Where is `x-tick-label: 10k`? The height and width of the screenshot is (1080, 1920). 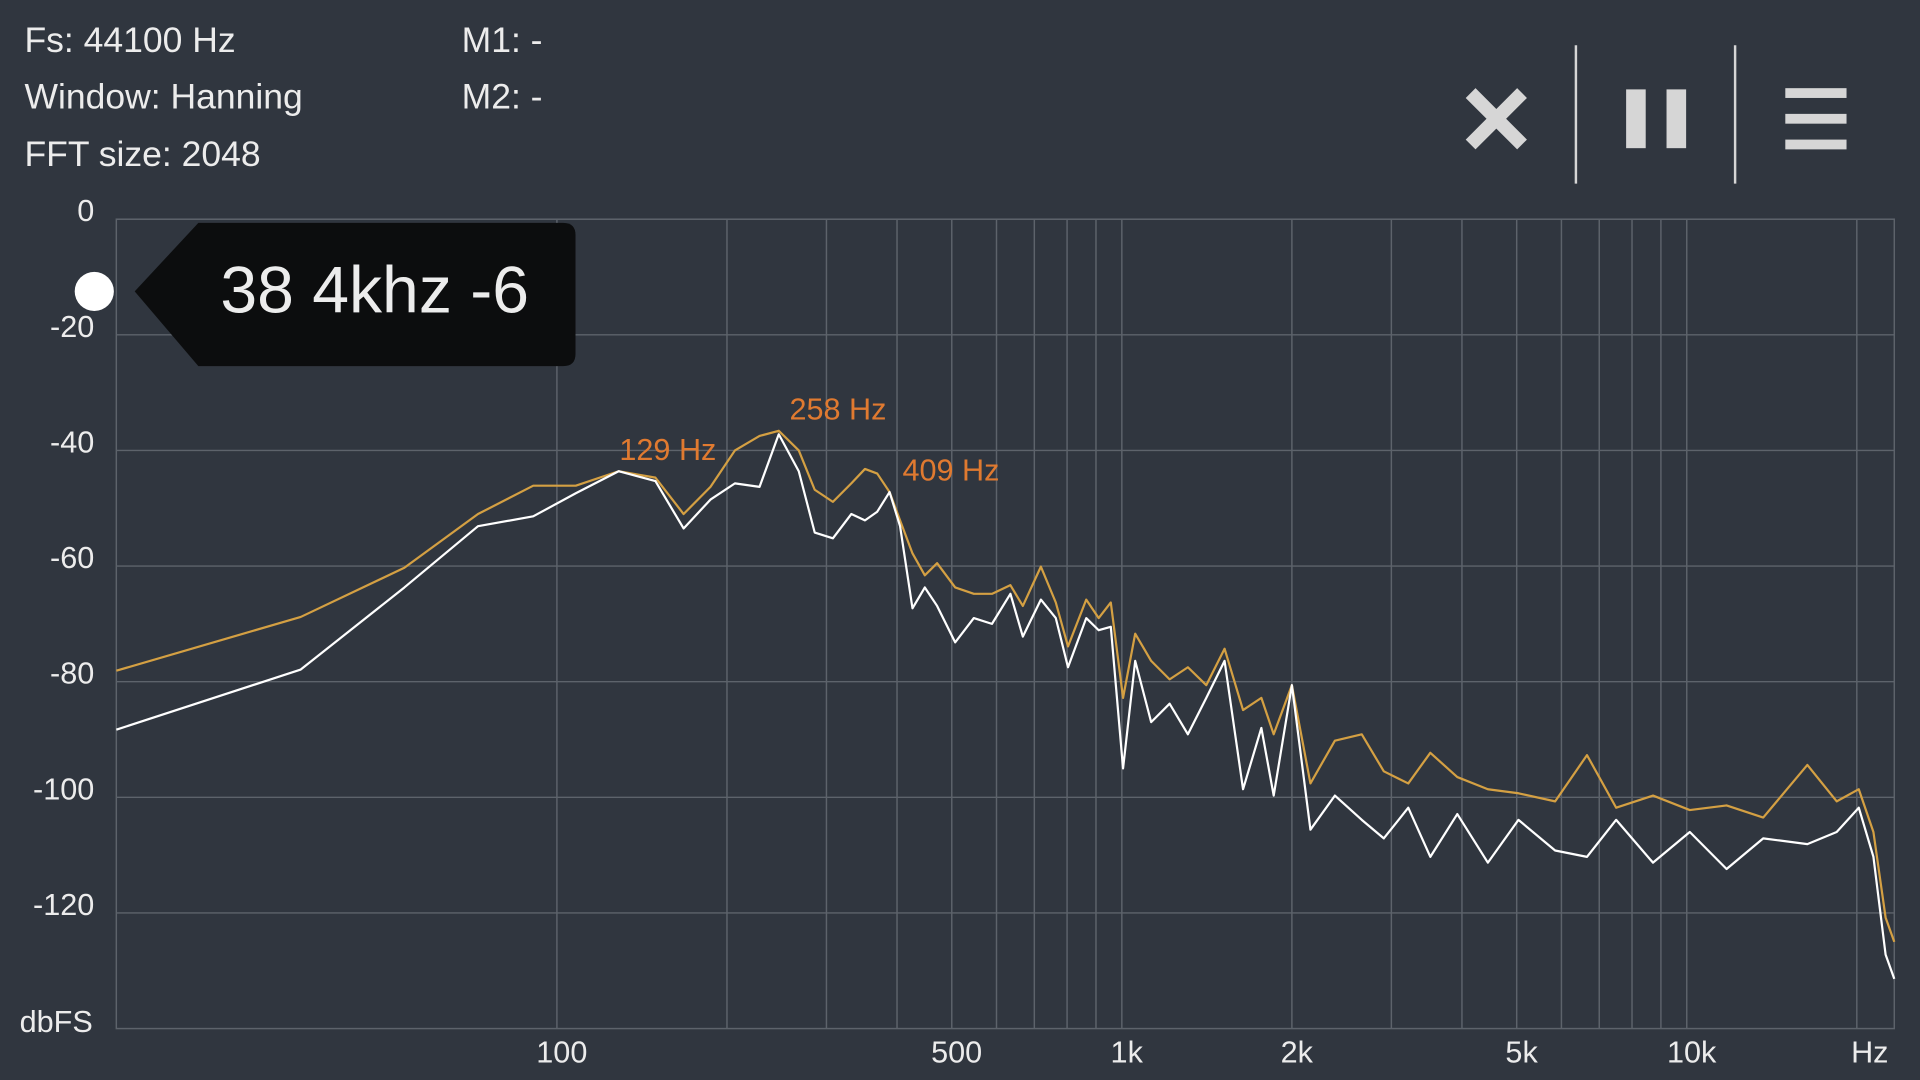
x-tick-label: 10k is located at coordinates (1692, 1052).